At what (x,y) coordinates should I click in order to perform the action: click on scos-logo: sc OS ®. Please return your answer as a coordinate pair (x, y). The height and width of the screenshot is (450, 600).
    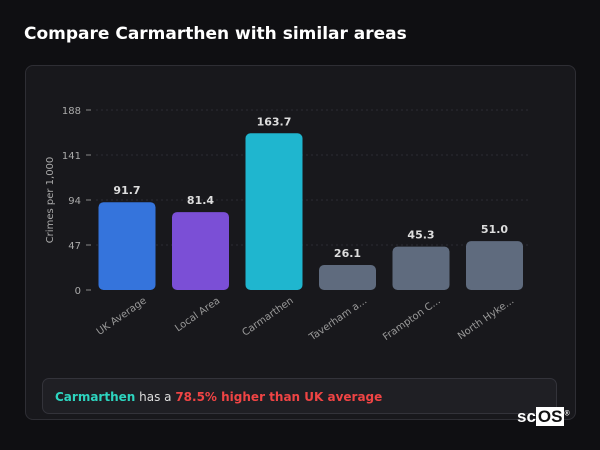
    Looking at the image, I should click on (543, 416).